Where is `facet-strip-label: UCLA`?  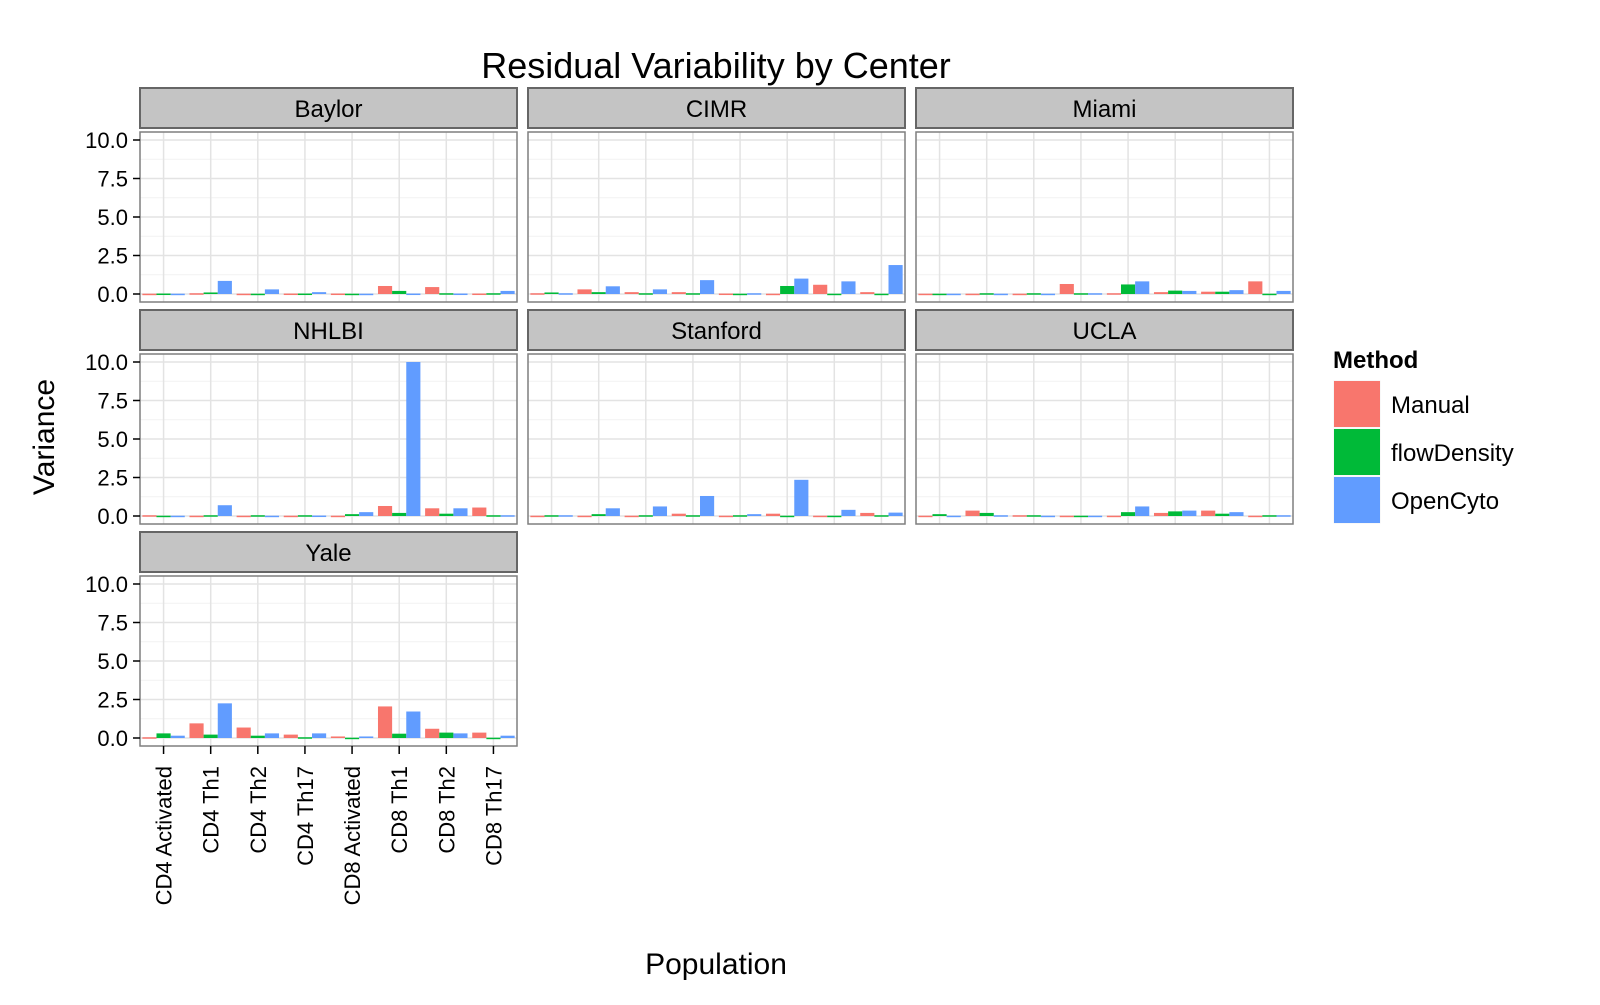 facet-strip-label: UCLA is located at coordinates (1104, 331).